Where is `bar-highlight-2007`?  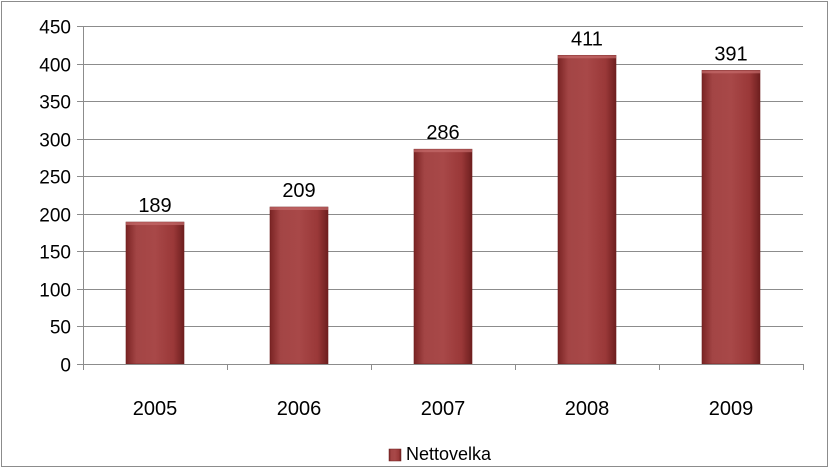 bar-highlight-2007 is located at coordinates (443, 151).